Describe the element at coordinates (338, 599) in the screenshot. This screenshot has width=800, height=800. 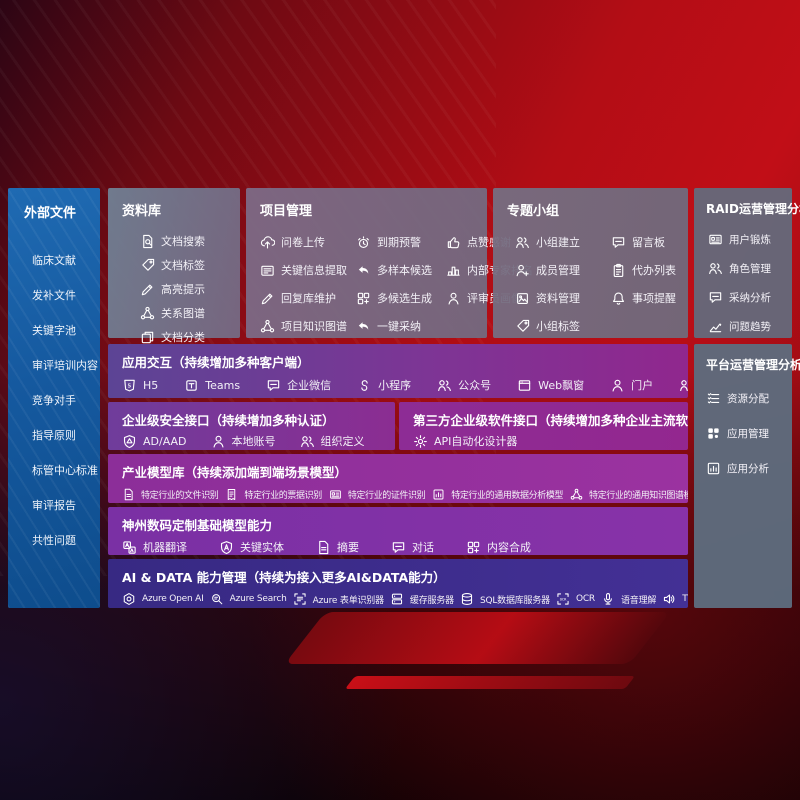
I see `list-item: Azure 表单识别器` at that location.